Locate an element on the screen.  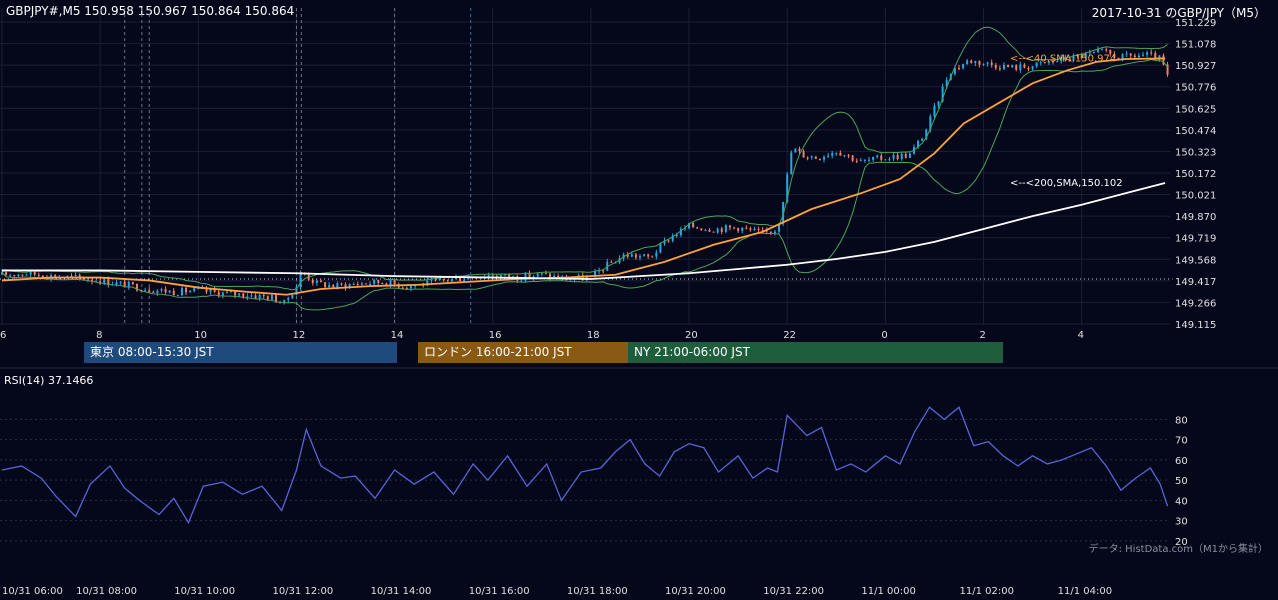
rsi-time-axis-label: 10/31 22:00 is located at coordinates (793, 591).